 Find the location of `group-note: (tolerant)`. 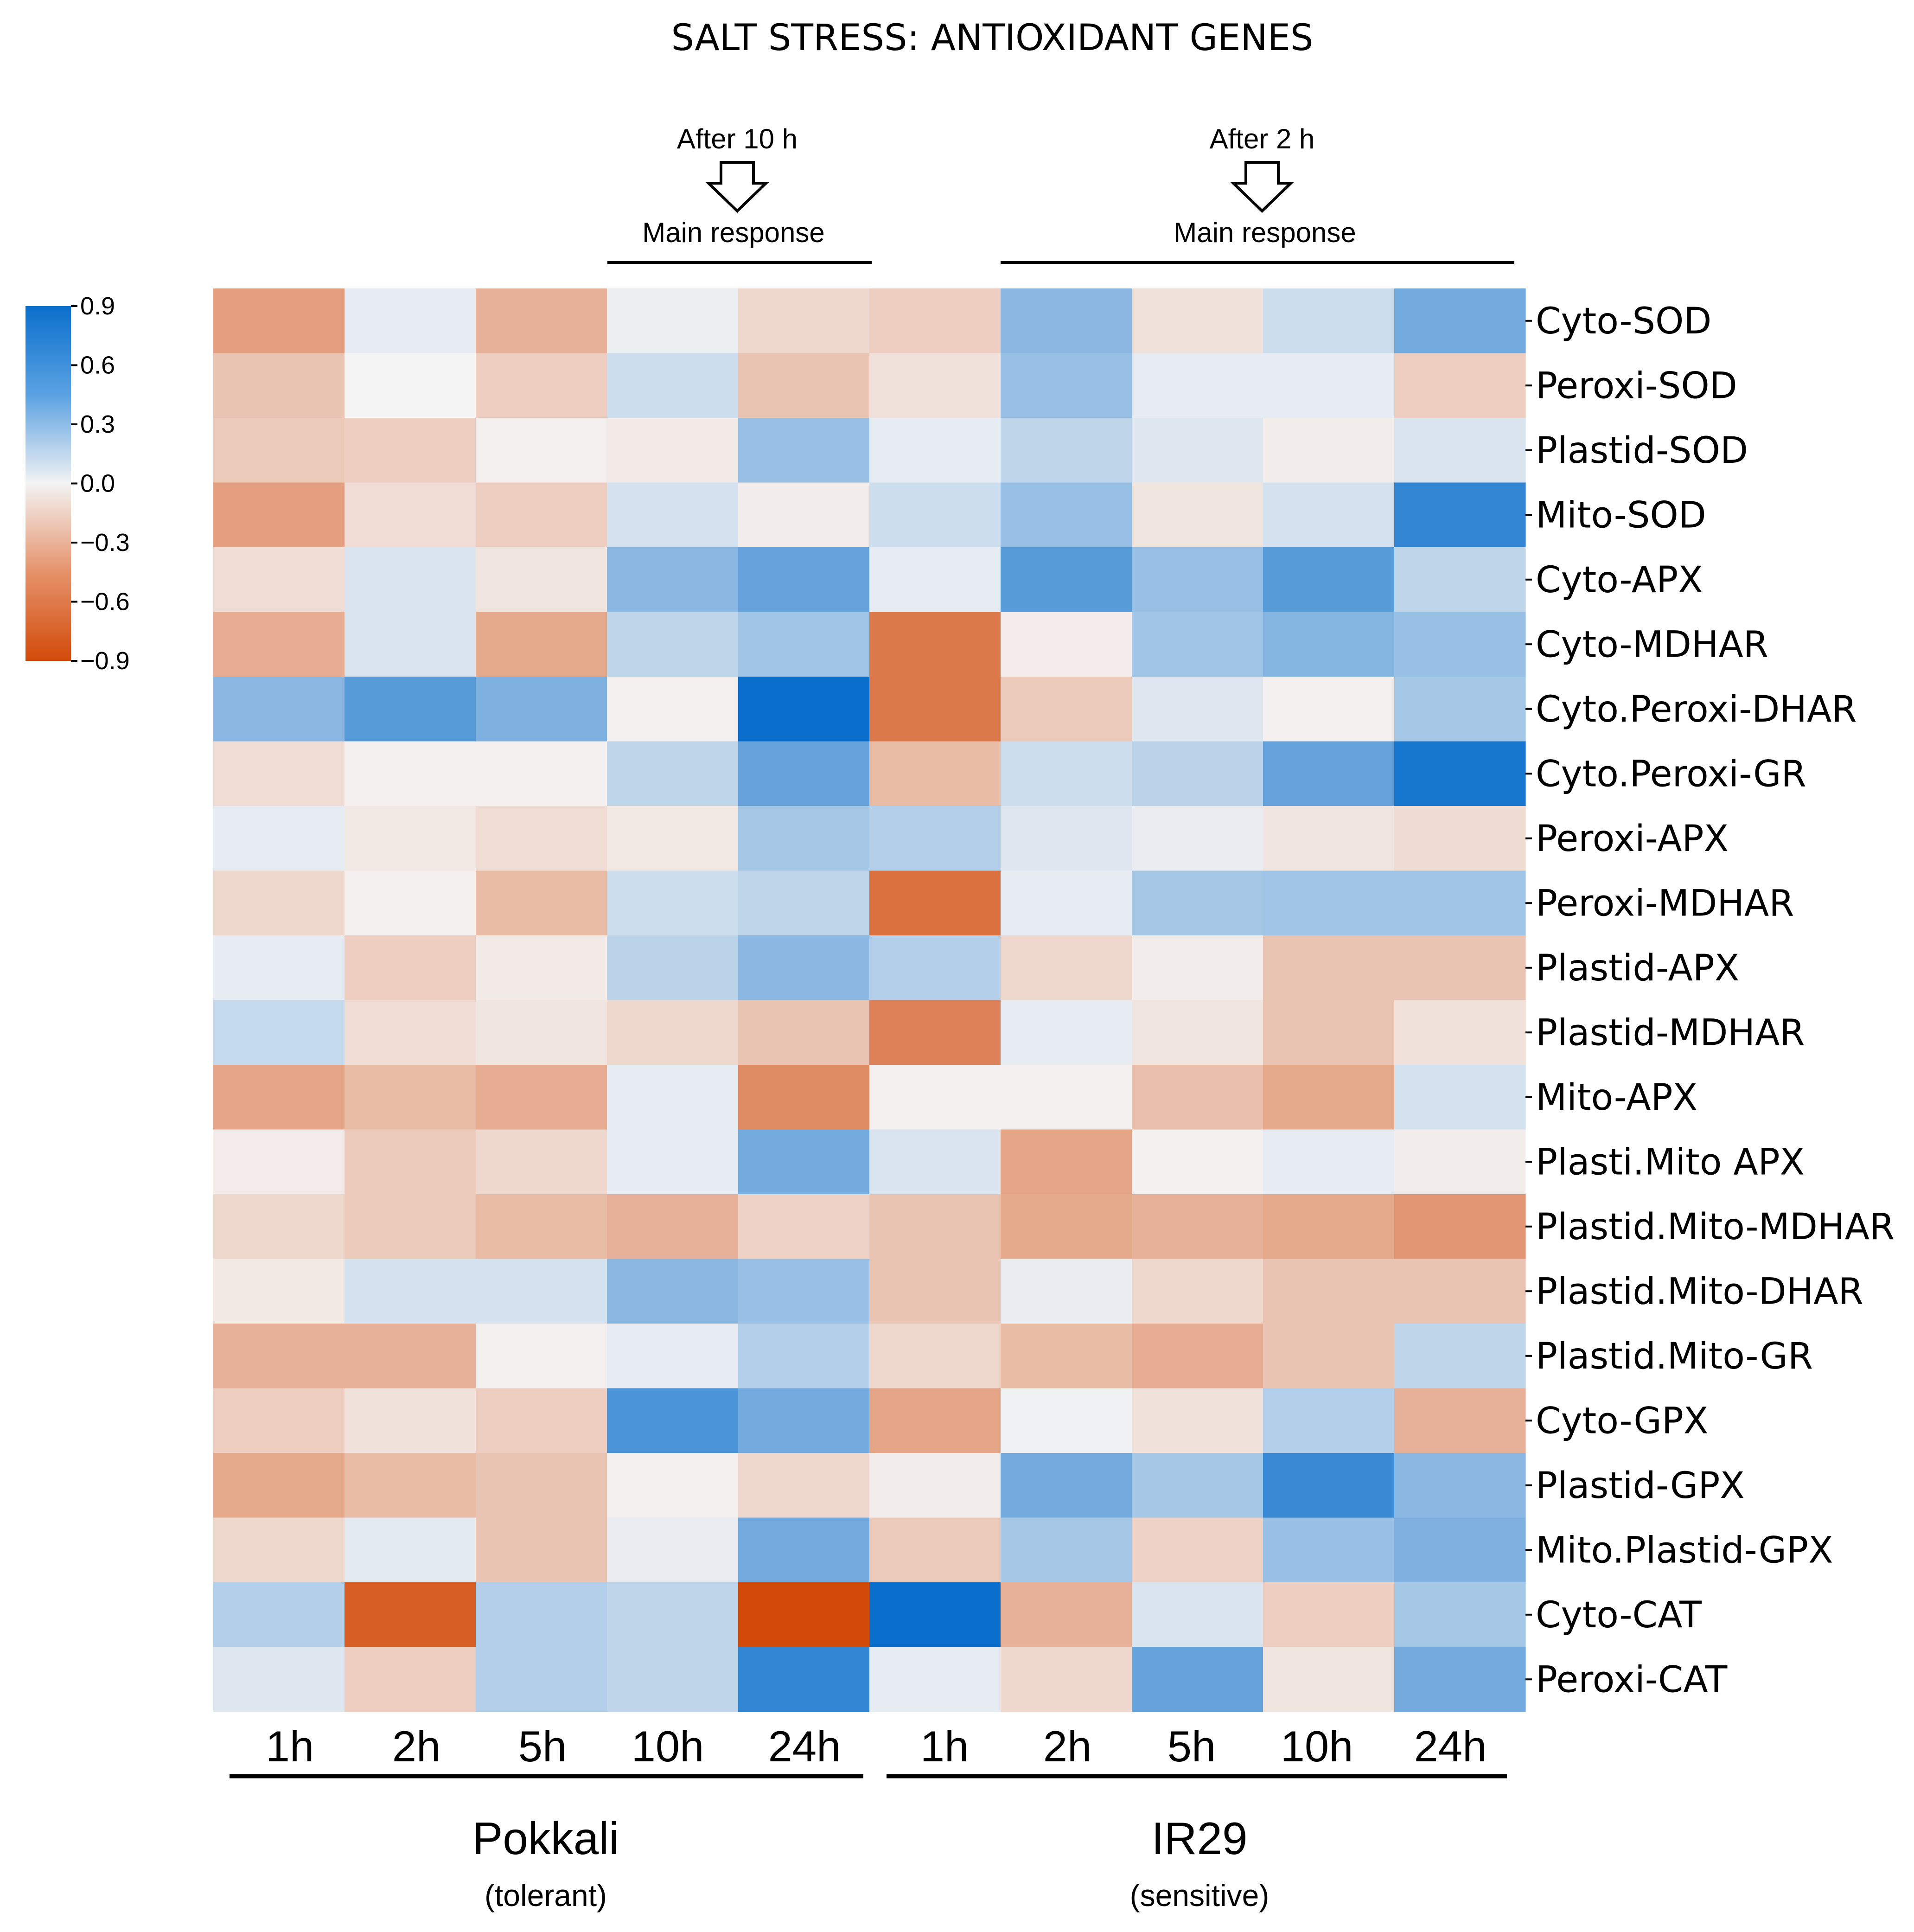

group-note: (tolerant) is located at coordinates (546, 1895).